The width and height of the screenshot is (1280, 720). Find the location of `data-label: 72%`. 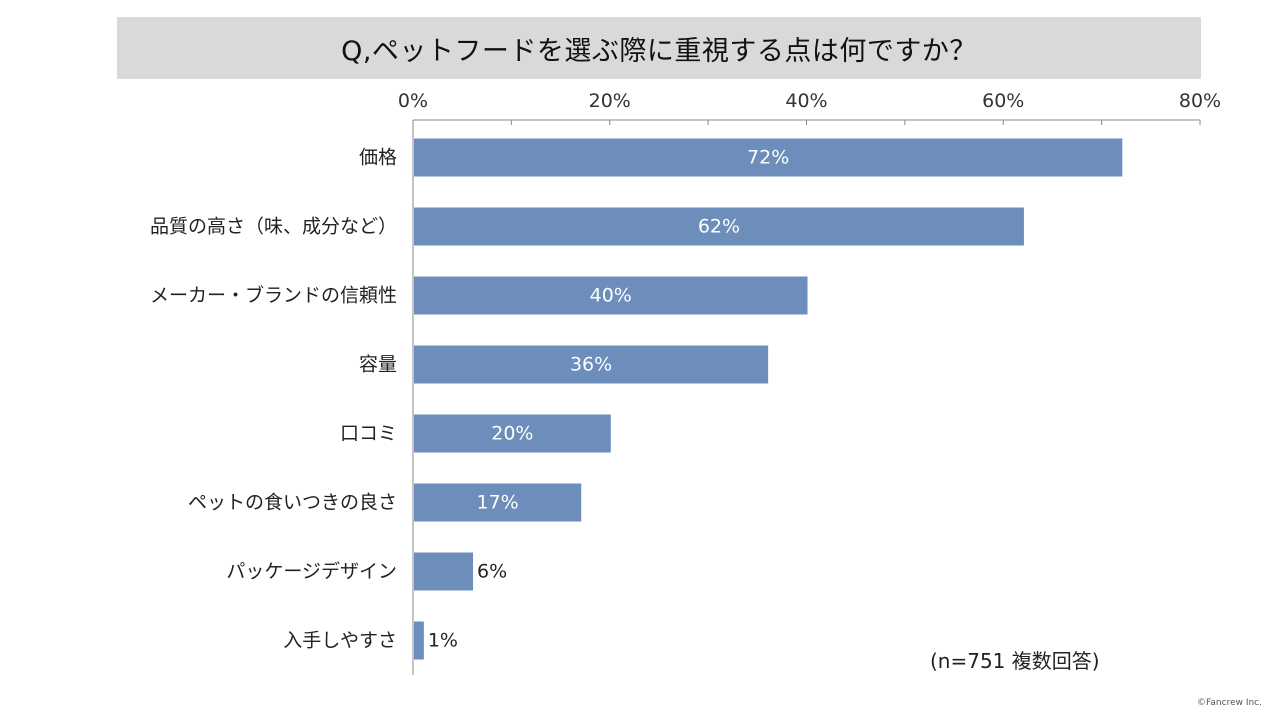

data-label: 72% is located at coordinates (768, 158).